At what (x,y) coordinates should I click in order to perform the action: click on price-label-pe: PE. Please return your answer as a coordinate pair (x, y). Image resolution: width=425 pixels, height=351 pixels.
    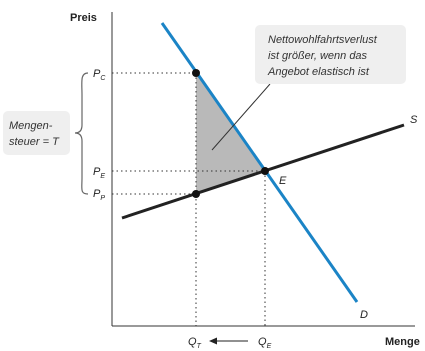
    Looking at the image, I should click on (99, 173).